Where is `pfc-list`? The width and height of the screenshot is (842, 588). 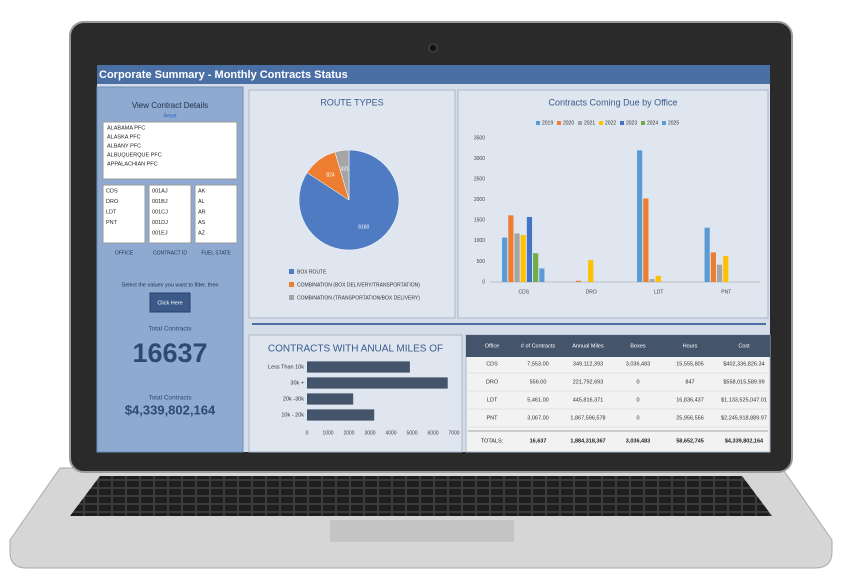
pfc-list is located at coordinates (170, 150).